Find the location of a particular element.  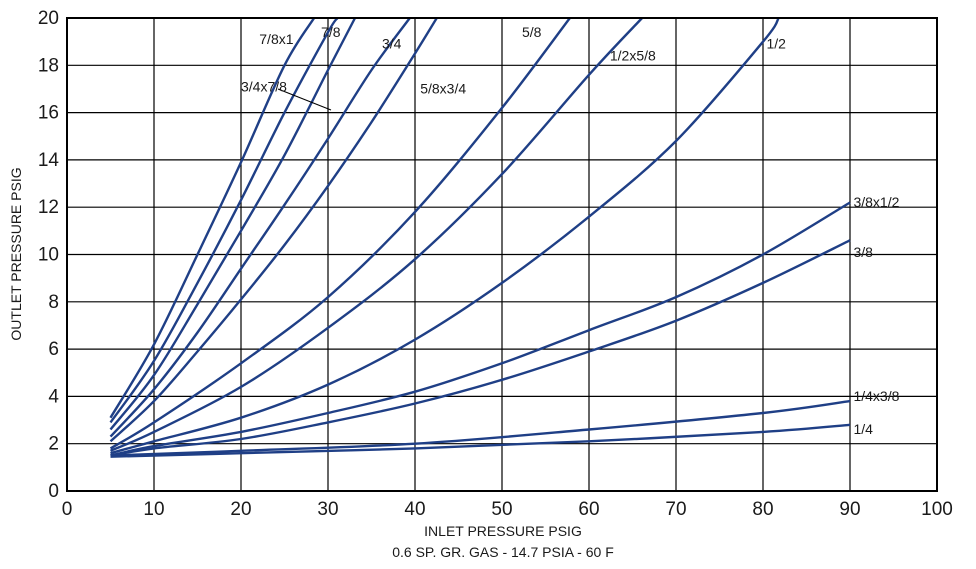

x-tick-label: 90 is located at coordinates (849, 509).